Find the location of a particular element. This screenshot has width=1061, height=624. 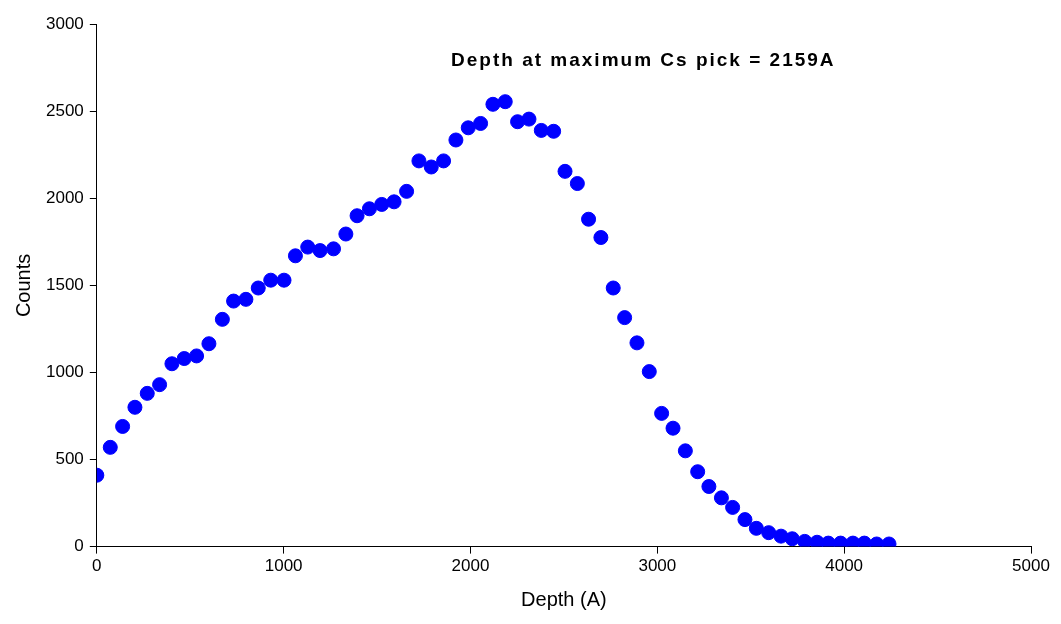

annotation: Depth at maximum Cs pick = 2159A is located at coordinates (643, 60).